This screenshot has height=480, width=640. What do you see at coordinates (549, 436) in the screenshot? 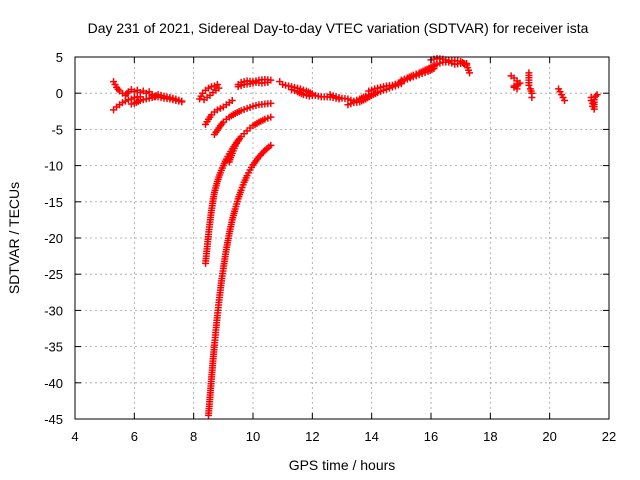
I see `x-tick-label: 20` at bounding box center [549, 436].